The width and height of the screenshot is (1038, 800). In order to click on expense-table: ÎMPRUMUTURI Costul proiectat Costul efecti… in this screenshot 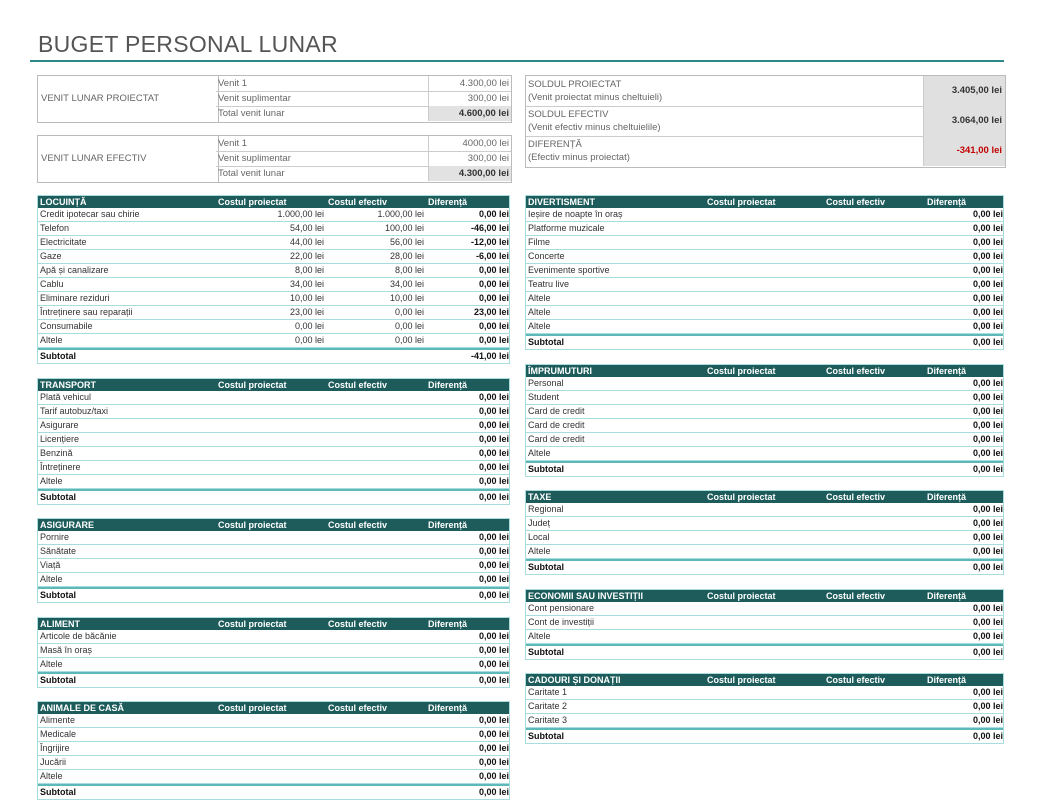, I will do `click(764, 420)`.